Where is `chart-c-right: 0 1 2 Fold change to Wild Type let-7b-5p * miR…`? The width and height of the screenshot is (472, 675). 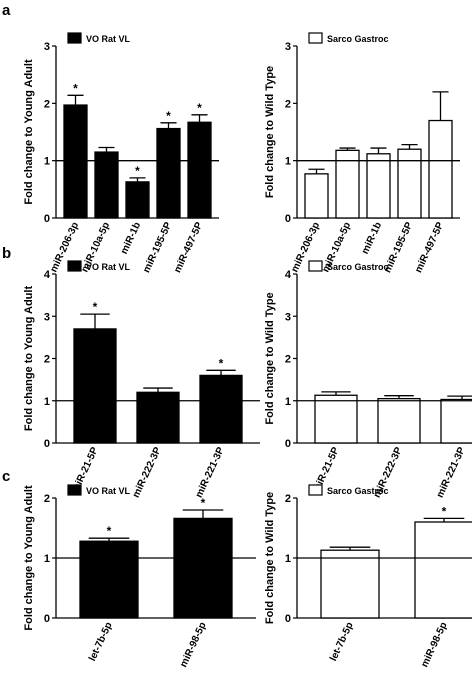 chart-c-right: 0 1 2 Fold change to Wild Type let-7b-5p * miR… is located at coordinates (368, 576).